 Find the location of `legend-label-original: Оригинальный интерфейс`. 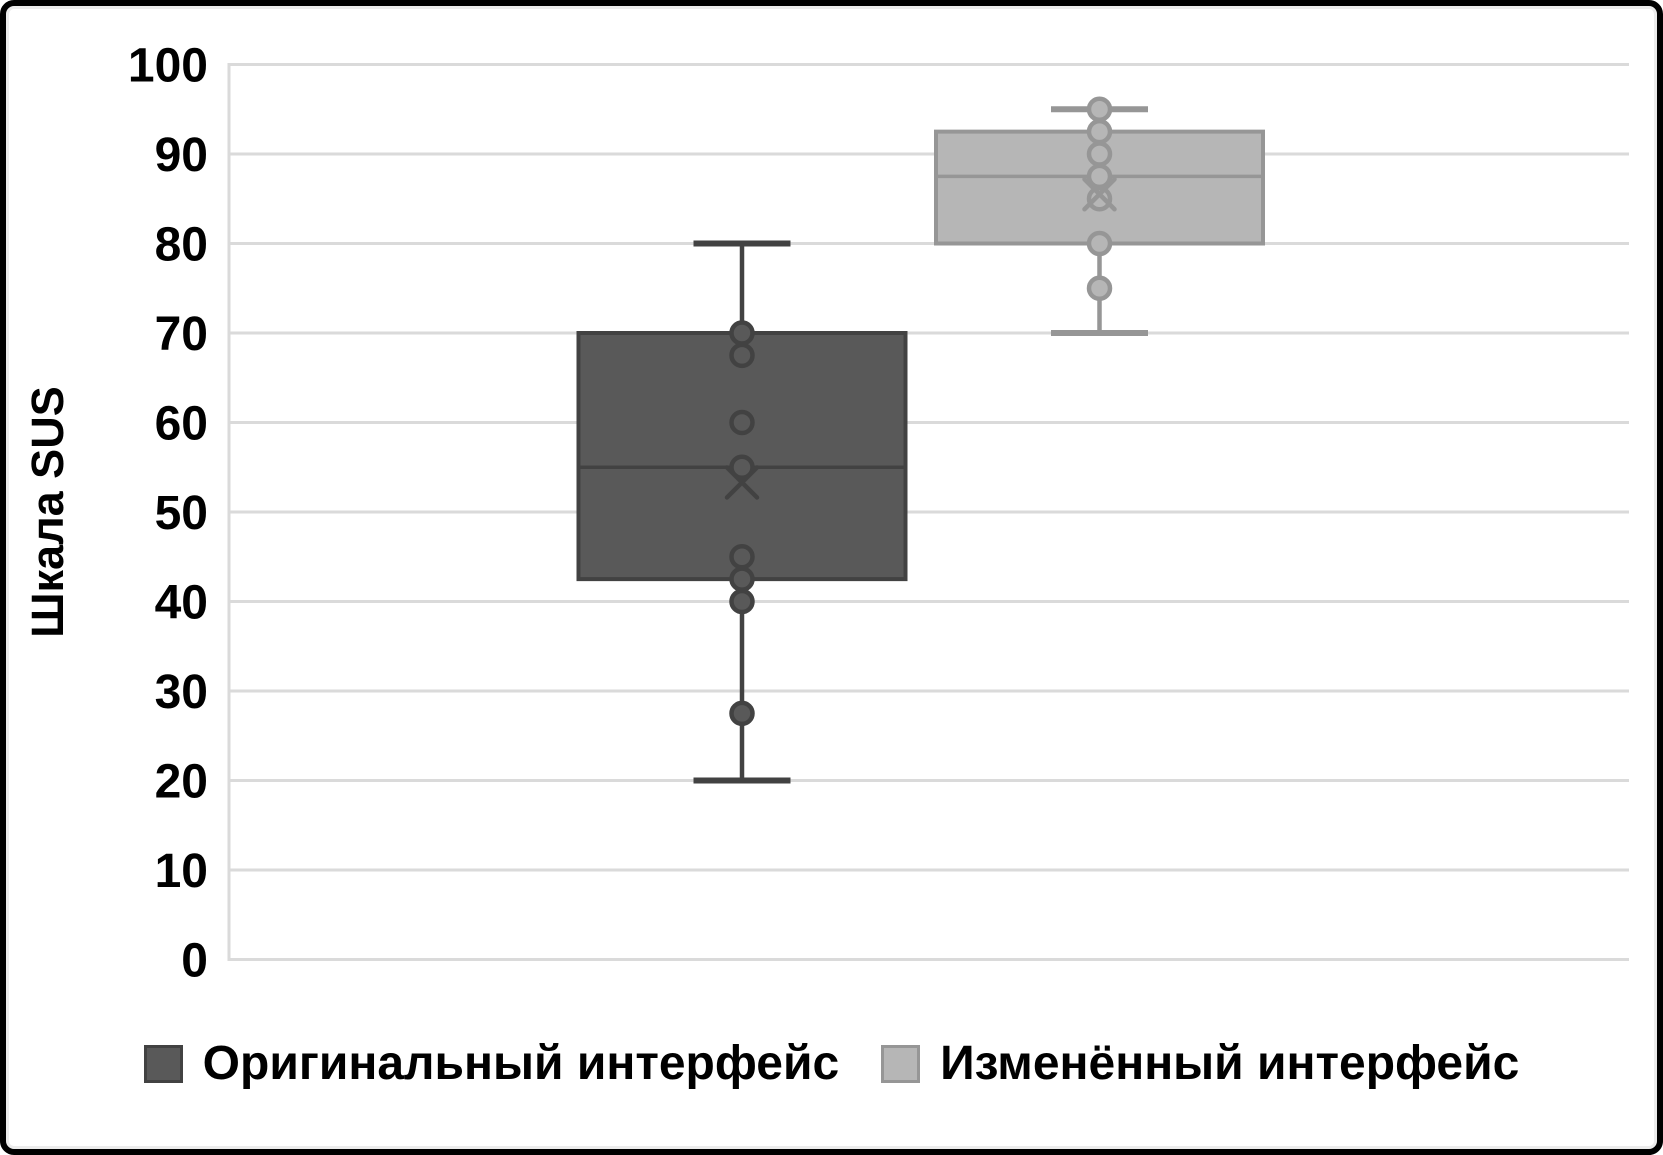

legend-label-original: Оригинальный интерфейс is located at coordinates (521, 1063).